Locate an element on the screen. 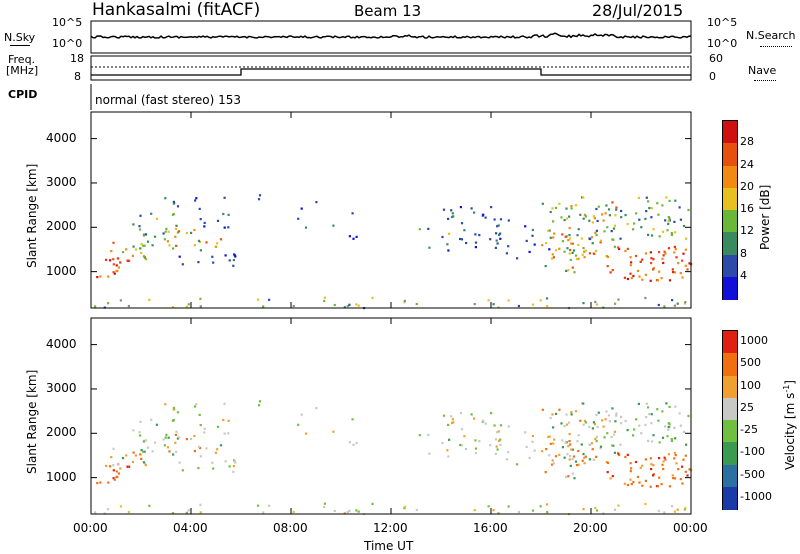 The image size is (800, 554). nave-label: Nave is located at coordinates (762, 70).